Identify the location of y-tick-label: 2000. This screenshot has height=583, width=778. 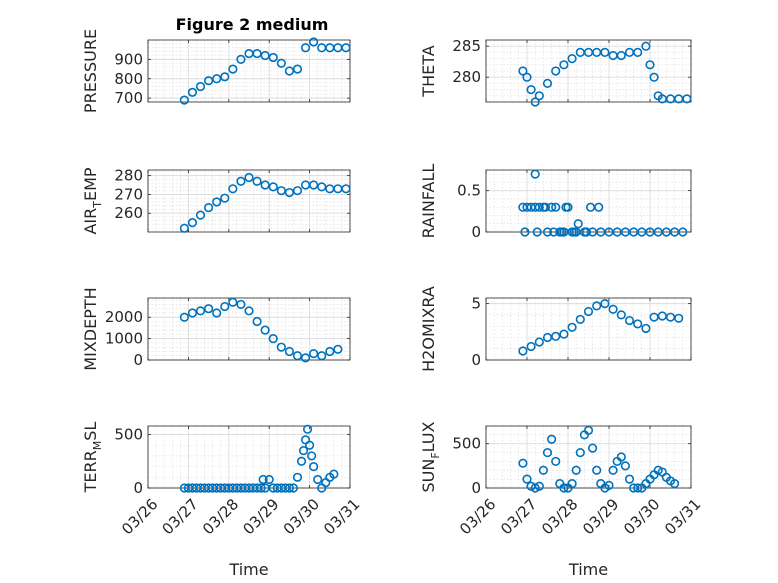
(124, 317).